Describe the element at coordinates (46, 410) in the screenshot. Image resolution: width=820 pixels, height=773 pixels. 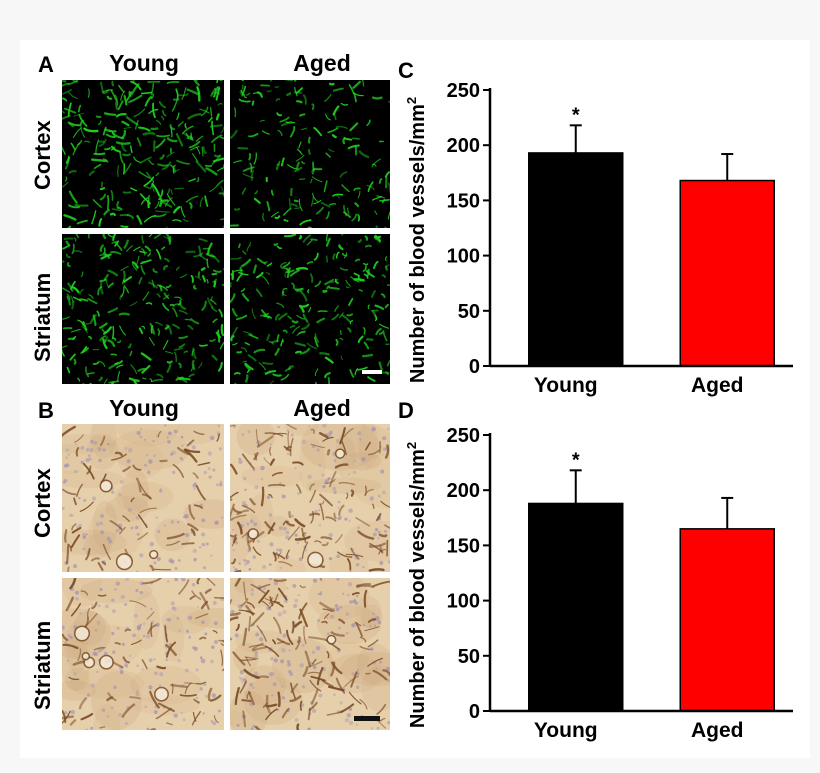
I see `panel-label-b: B` at that location.